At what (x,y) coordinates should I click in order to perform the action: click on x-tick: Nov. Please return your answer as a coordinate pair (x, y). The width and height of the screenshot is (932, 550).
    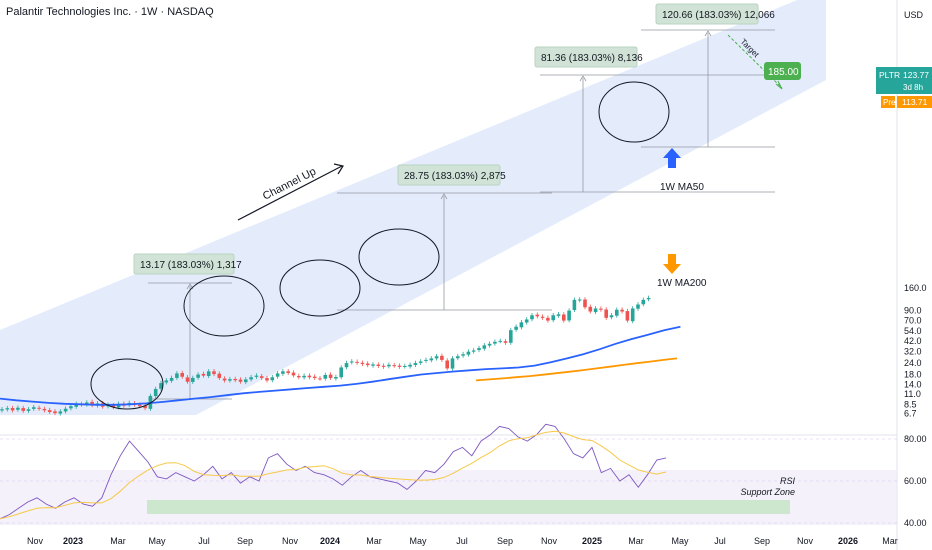
    Looking at the image, I should click on (290, 541).